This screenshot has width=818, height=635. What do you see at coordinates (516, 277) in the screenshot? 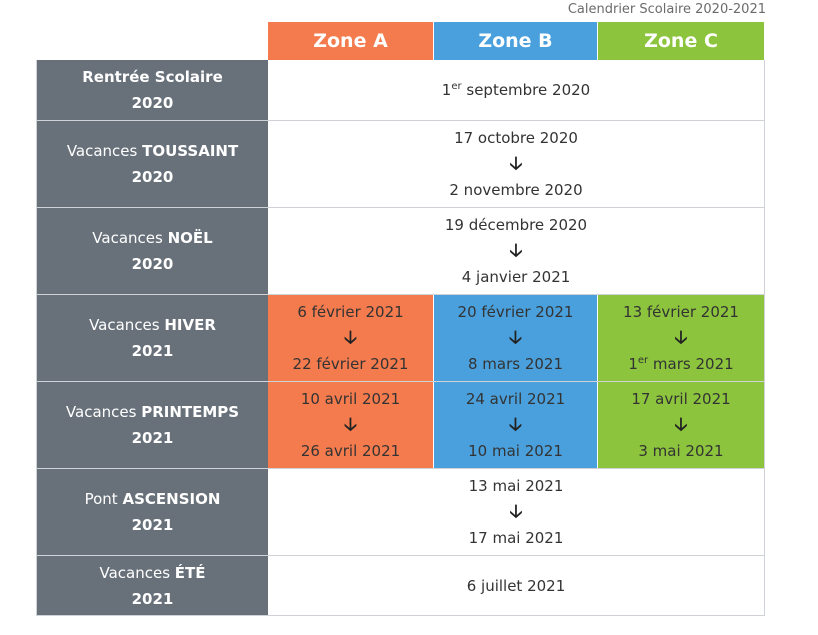
I see `date-end: 4 janvier 2021` at bounding box center [516, 277].